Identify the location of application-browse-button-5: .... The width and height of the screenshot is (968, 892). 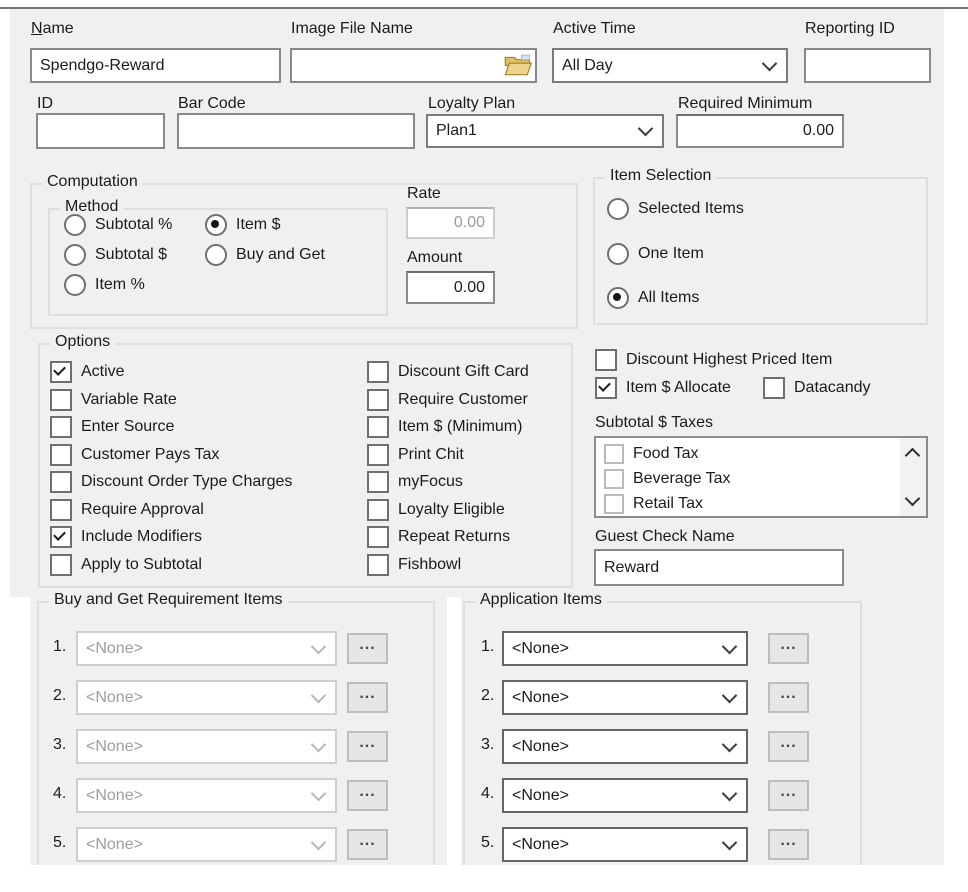
(788, 844).